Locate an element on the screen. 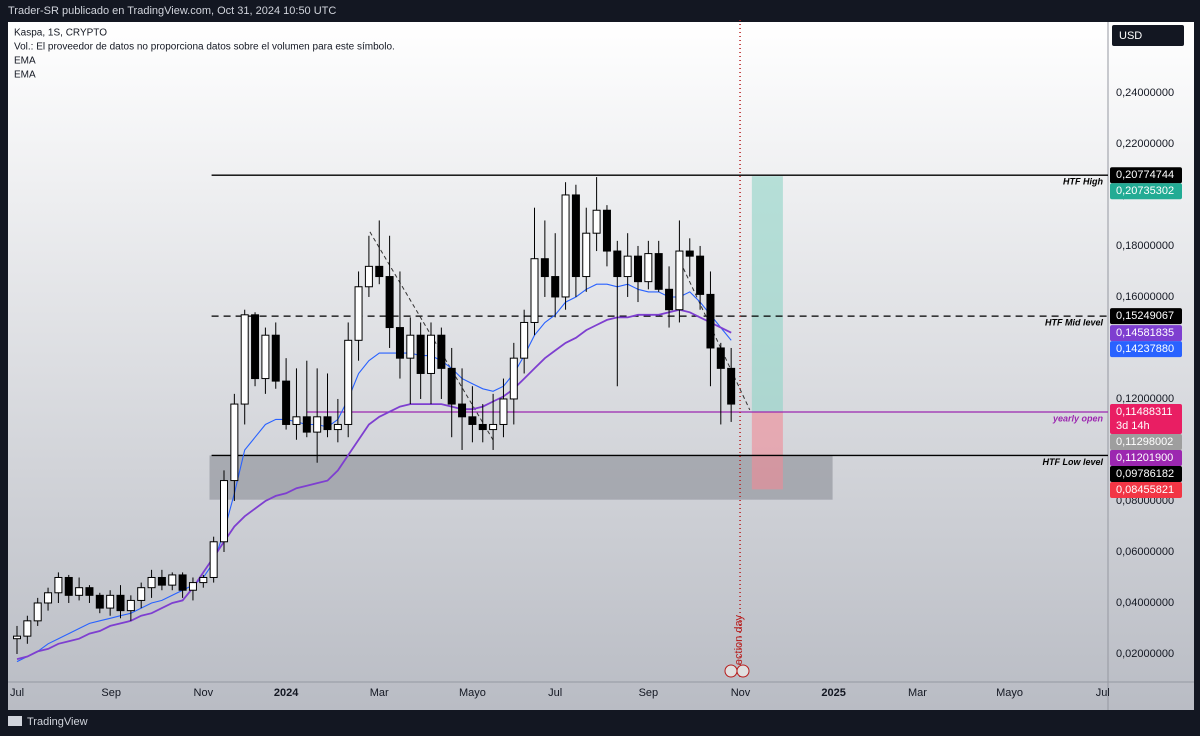 This screenshot has height=736, width=1200. price-tag-label: 0,11201900 is located at coordinates (1144, 458).